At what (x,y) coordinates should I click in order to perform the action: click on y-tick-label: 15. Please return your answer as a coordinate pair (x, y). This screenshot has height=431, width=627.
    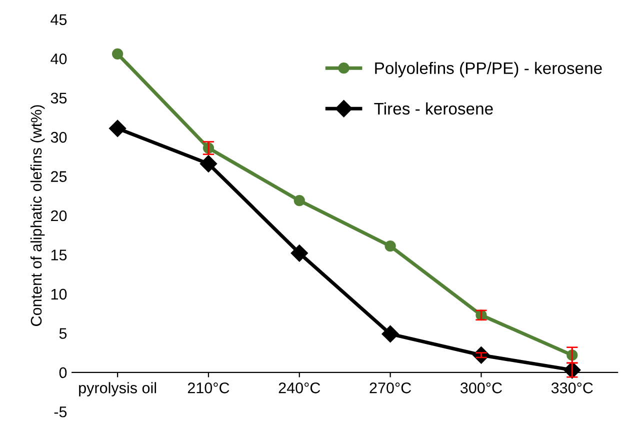
    Looking at the image, I should click on (59, 255).